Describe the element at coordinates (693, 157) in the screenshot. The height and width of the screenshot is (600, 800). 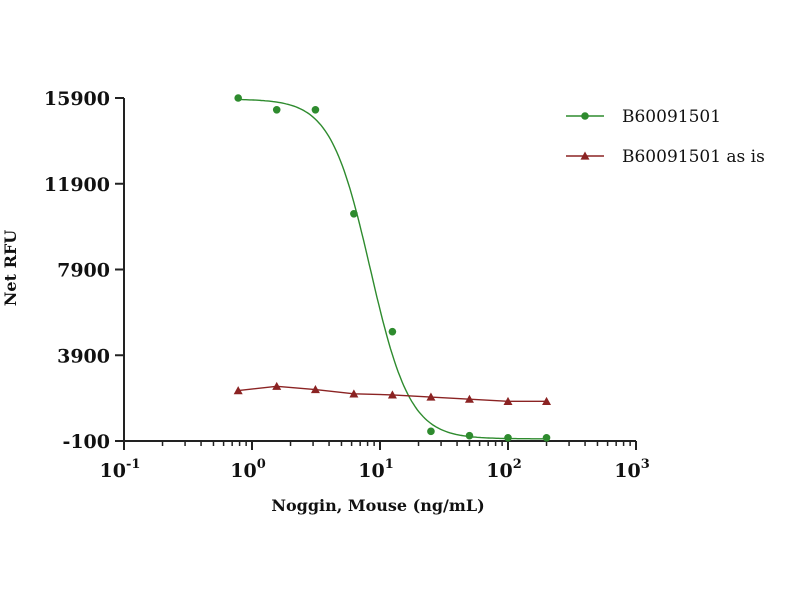
I see `legend-label: B60091501 as is` at that location.